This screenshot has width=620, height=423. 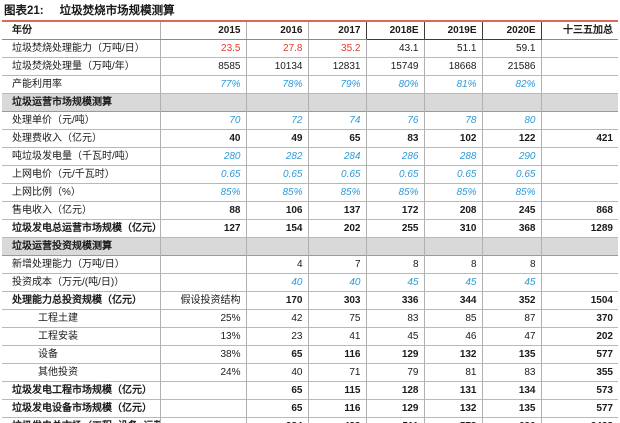 What do you see at coordinates (453, 30) in the screenshot?
I see `column-header: 2019E` at bounding box center [453, 30].